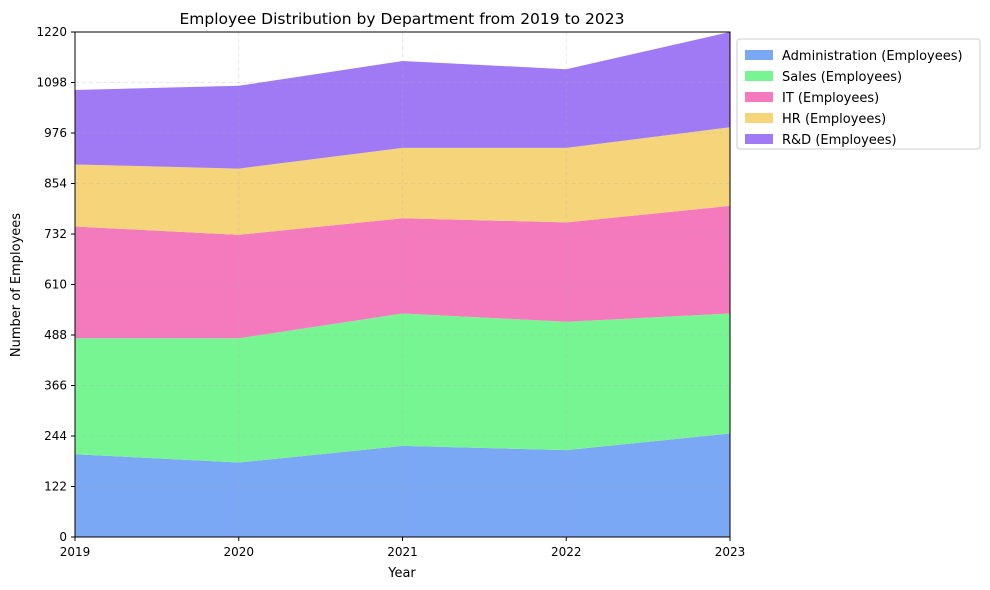 Image resolution: width=990 pixels, height=590 pixels. I want to click on x-tick-label: 2021, so click(402, 552).